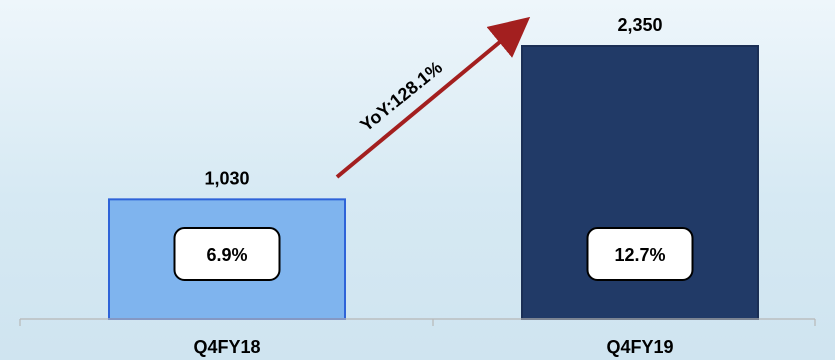 The width and height of the screenshot is (835, 360). What do you see at coordinates (639, 347) in the screenshot?
I see `x-tick-label: Q4FY19` at bounding box center [639, 347].